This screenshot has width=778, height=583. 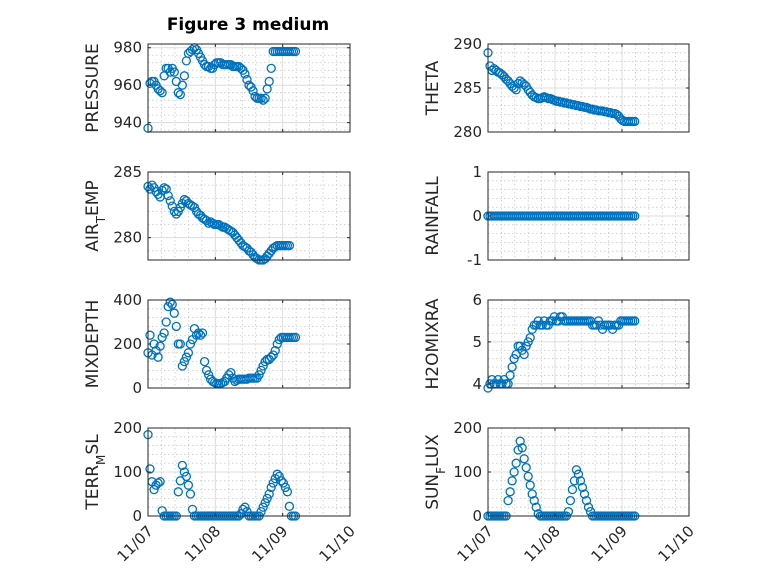 What do you see at coordinates (542, 543) in the screenshot?
I see `x-tick-label: 11/08` at bounding box center [542, 543].